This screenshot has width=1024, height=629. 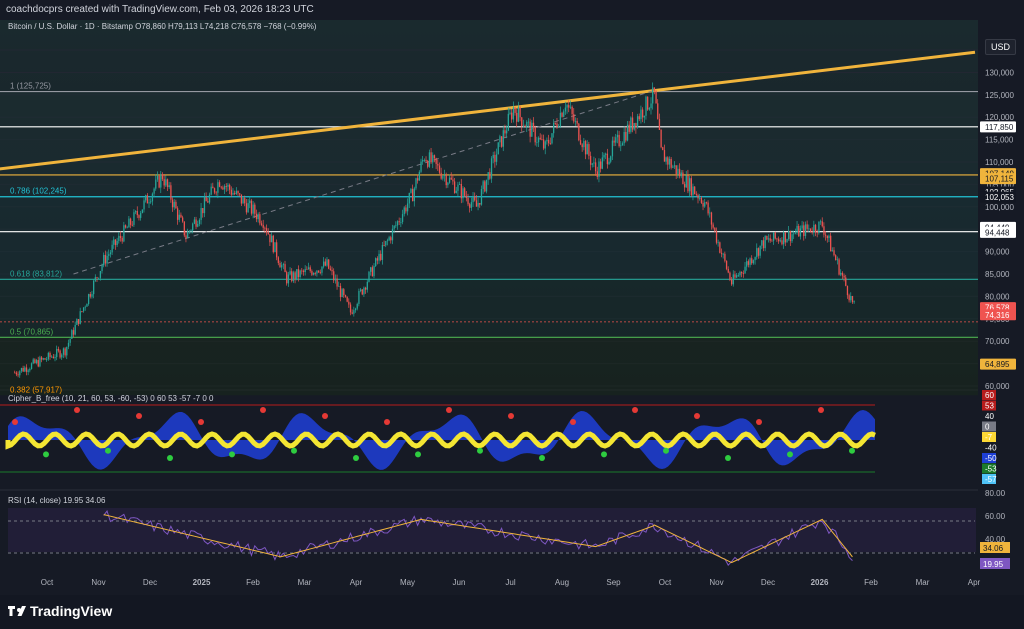 I want to click on rsi-badge-label: 19.95, so click(x=993, y=564).